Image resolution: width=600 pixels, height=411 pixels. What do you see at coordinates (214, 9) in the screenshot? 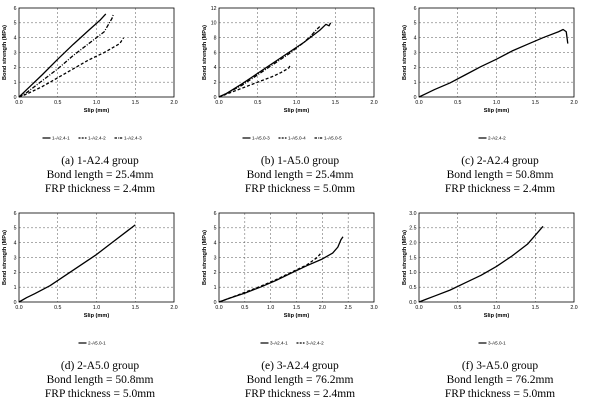
I see `y-tick-label: 12` at bounding box center [214, 9].